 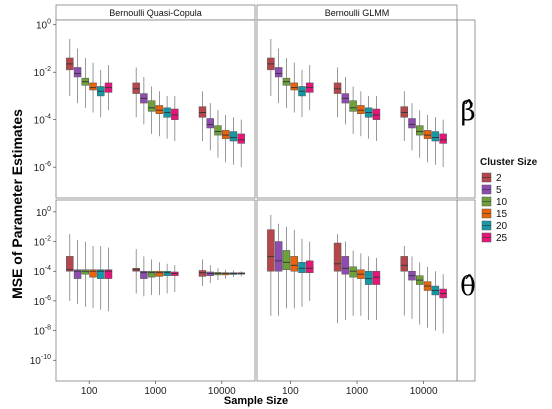 I want to click on strip-label-quasi-copula: Bernoulli Quasi-Copula, so click(x=155, y=13).